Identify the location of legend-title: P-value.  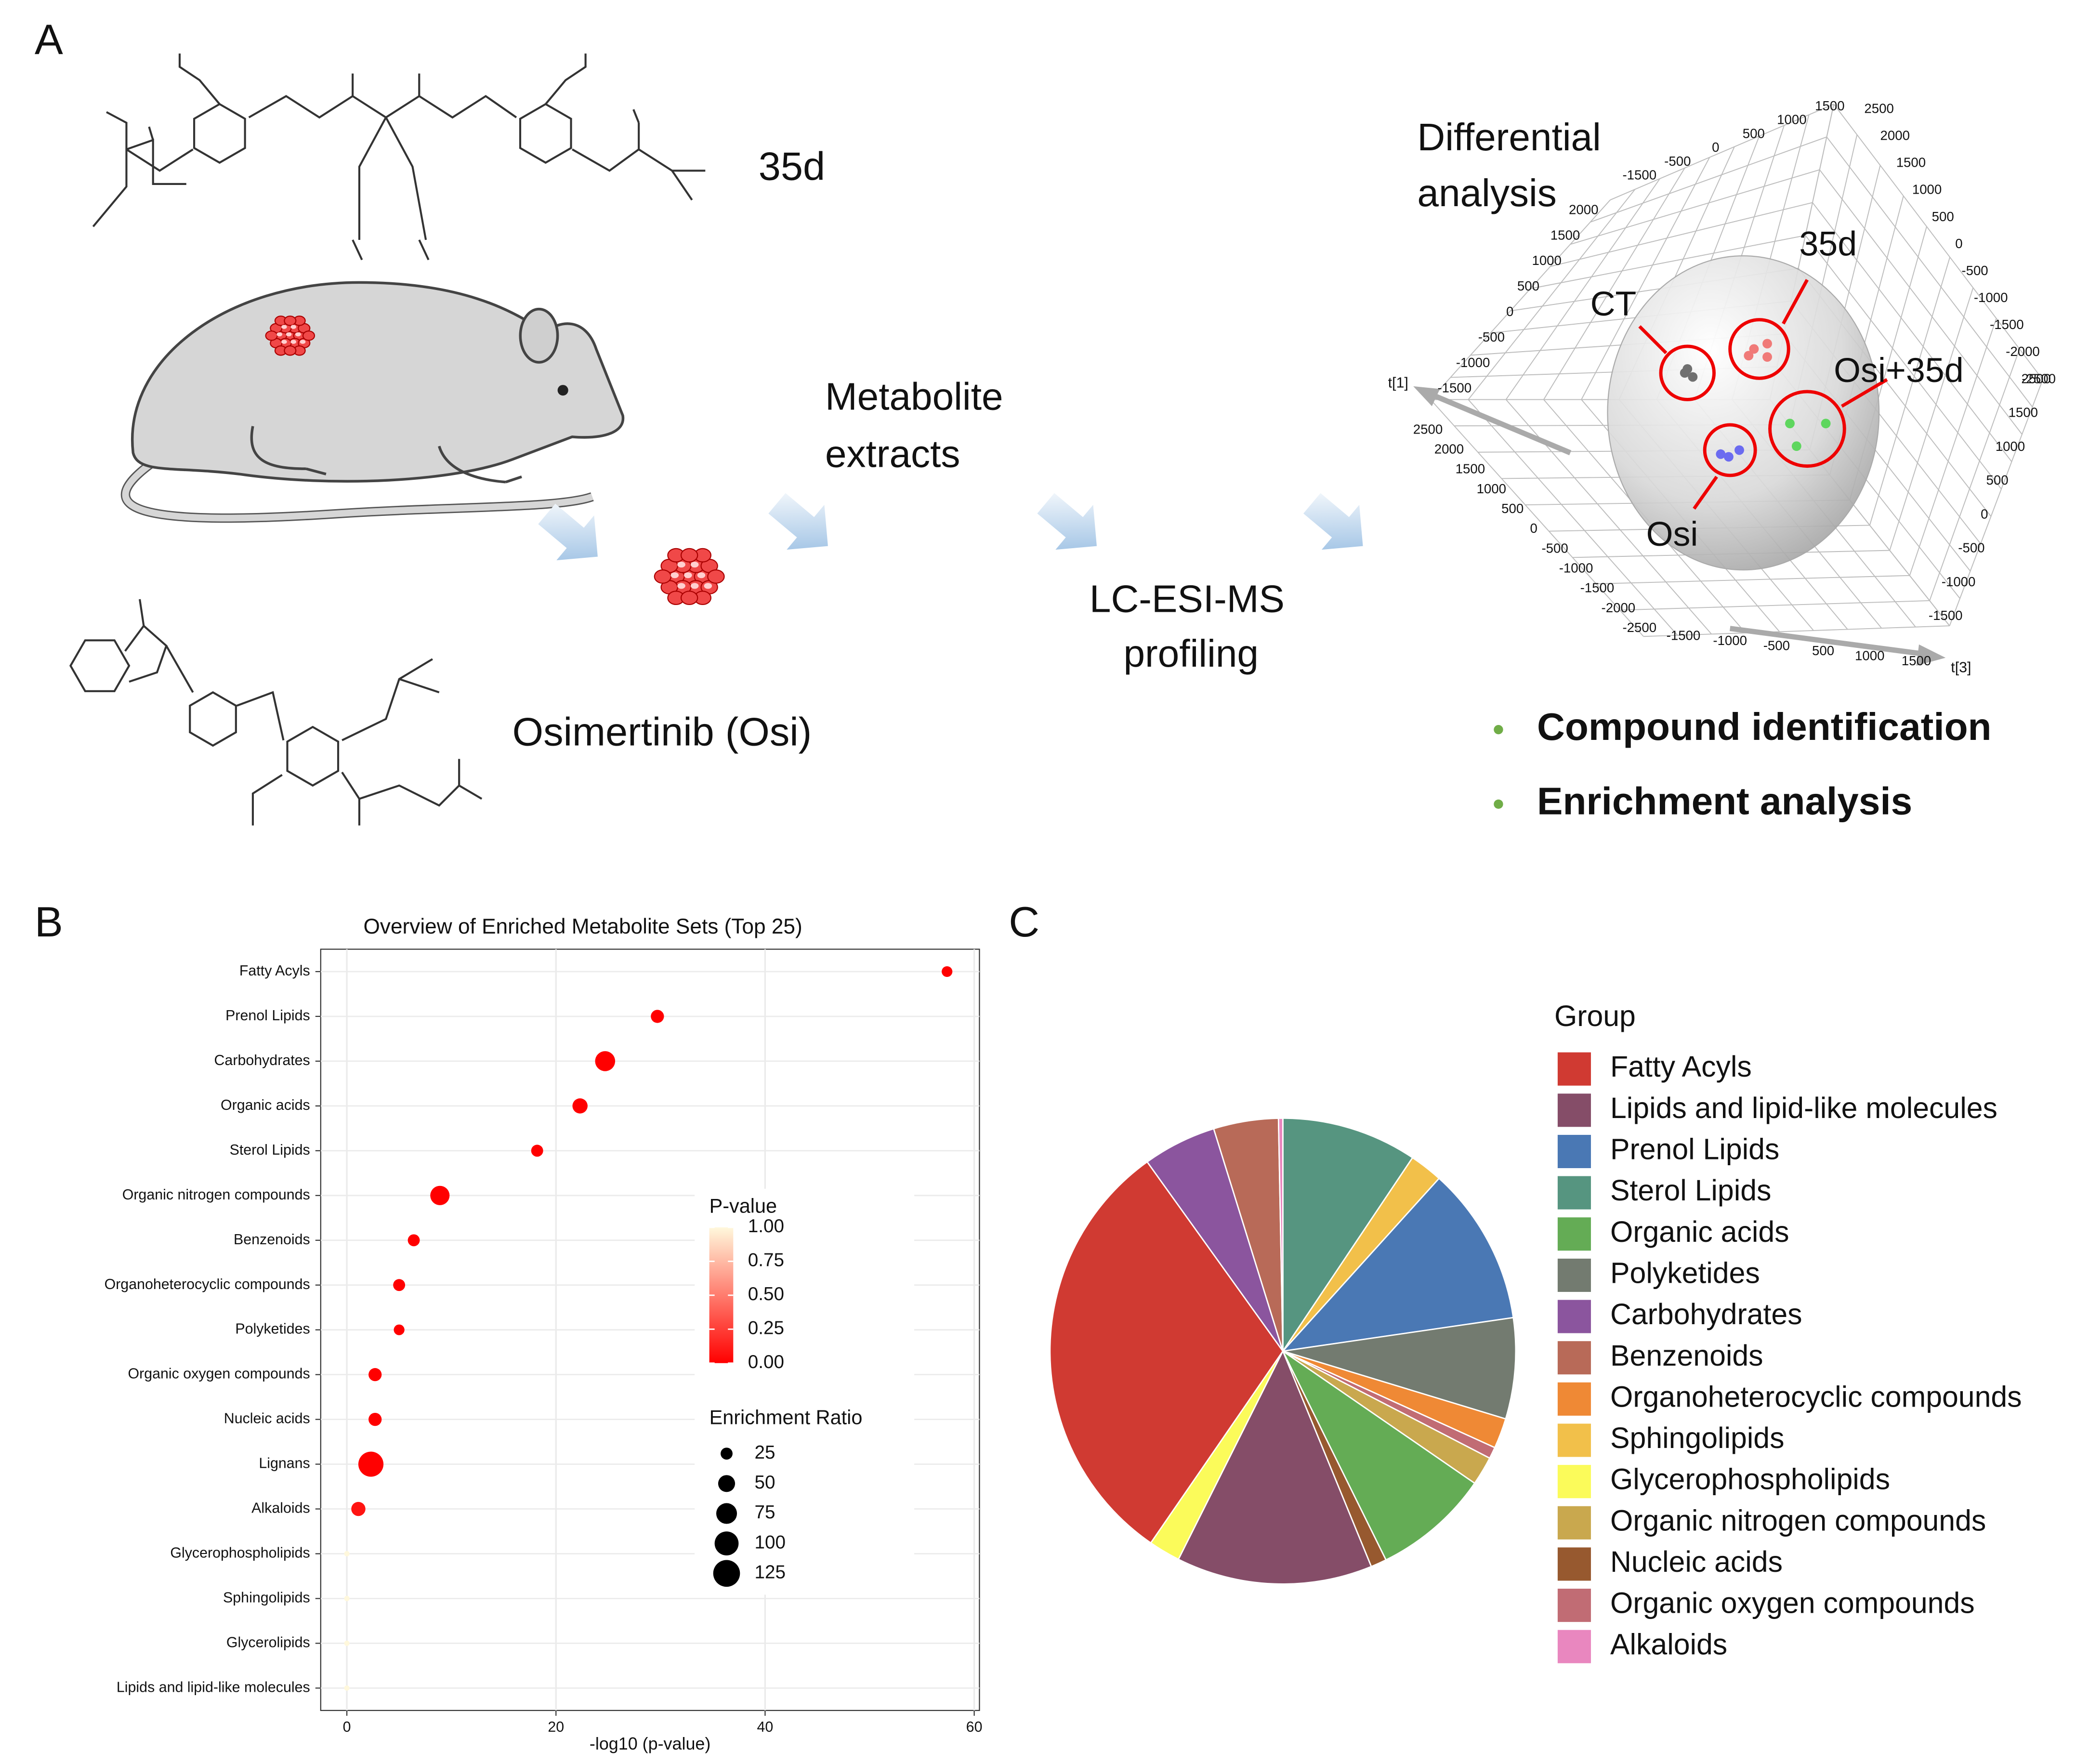
(743, 1205).